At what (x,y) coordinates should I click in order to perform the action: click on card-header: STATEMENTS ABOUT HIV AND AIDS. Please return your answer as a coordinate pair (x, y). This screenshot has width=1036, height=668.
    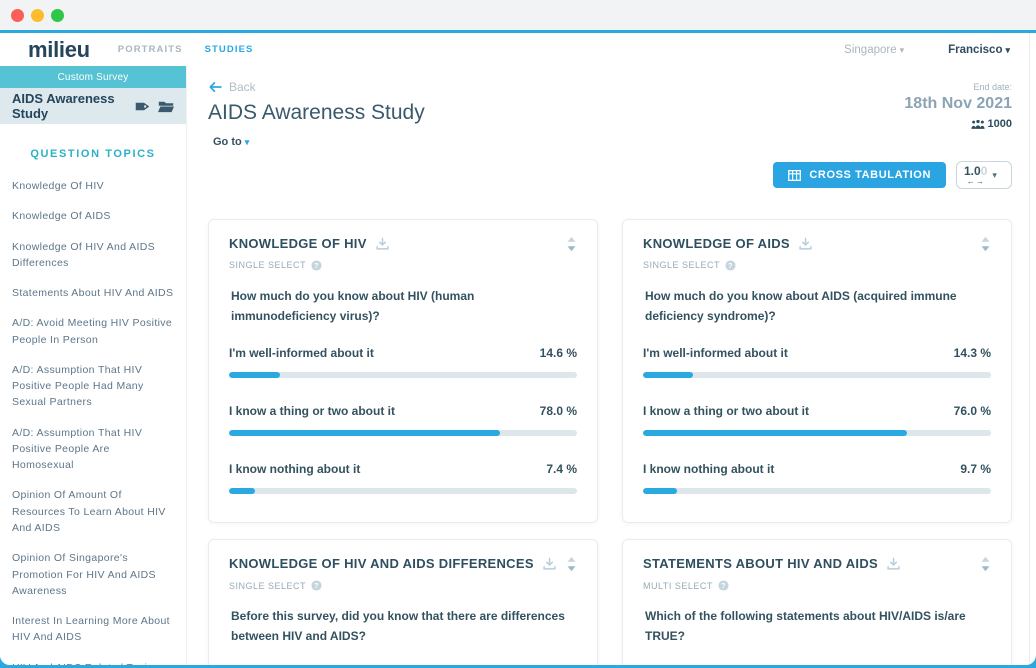
    Looking at the image, I should click on (817, 564).